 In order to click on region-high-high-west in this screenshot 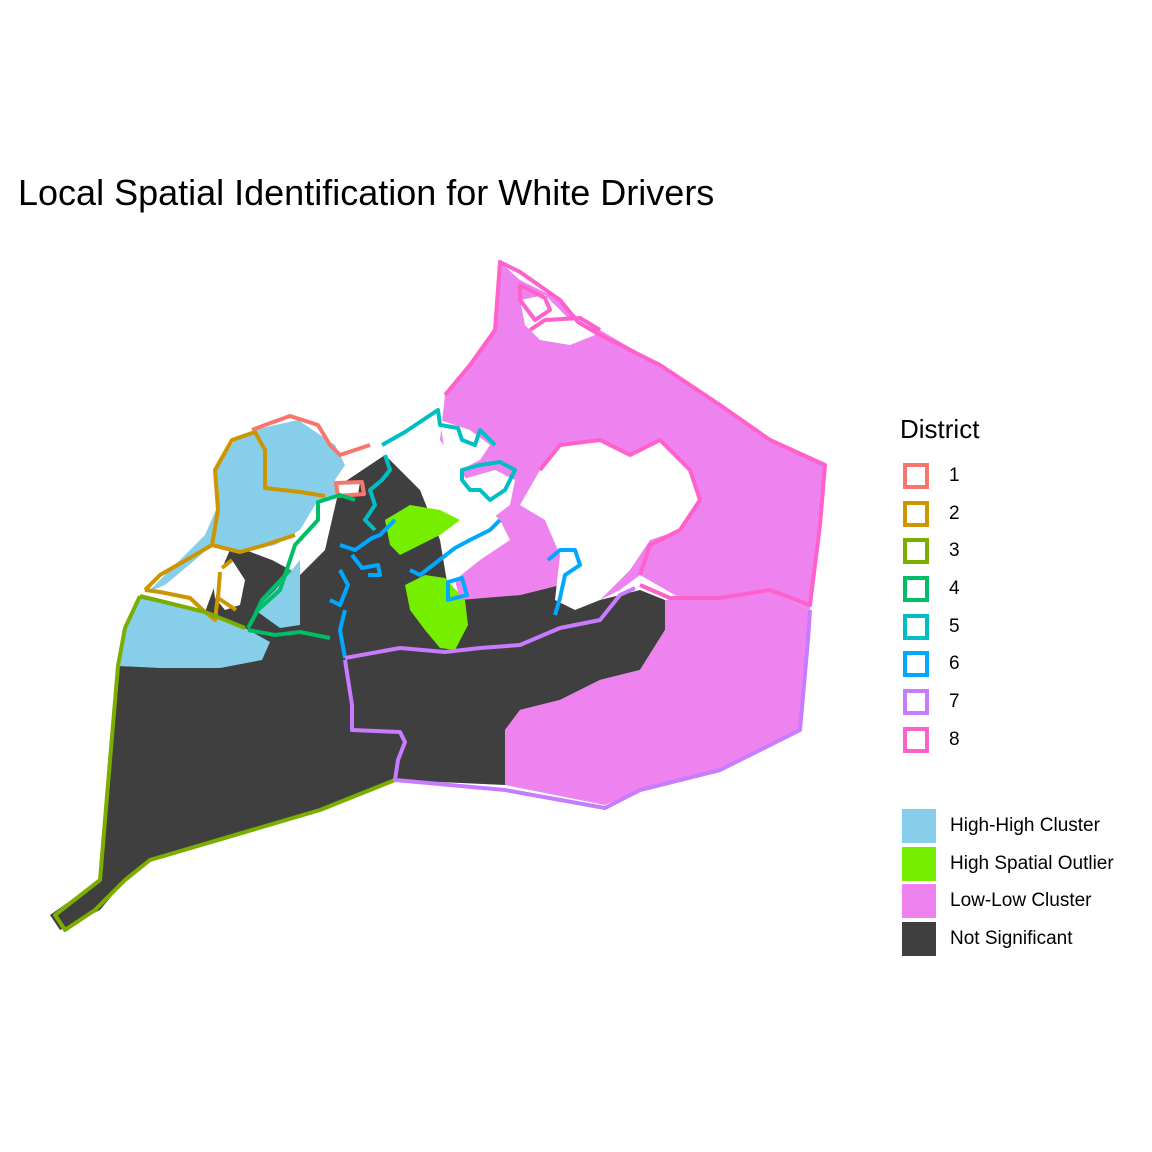, I will do `click(194, 633)`.